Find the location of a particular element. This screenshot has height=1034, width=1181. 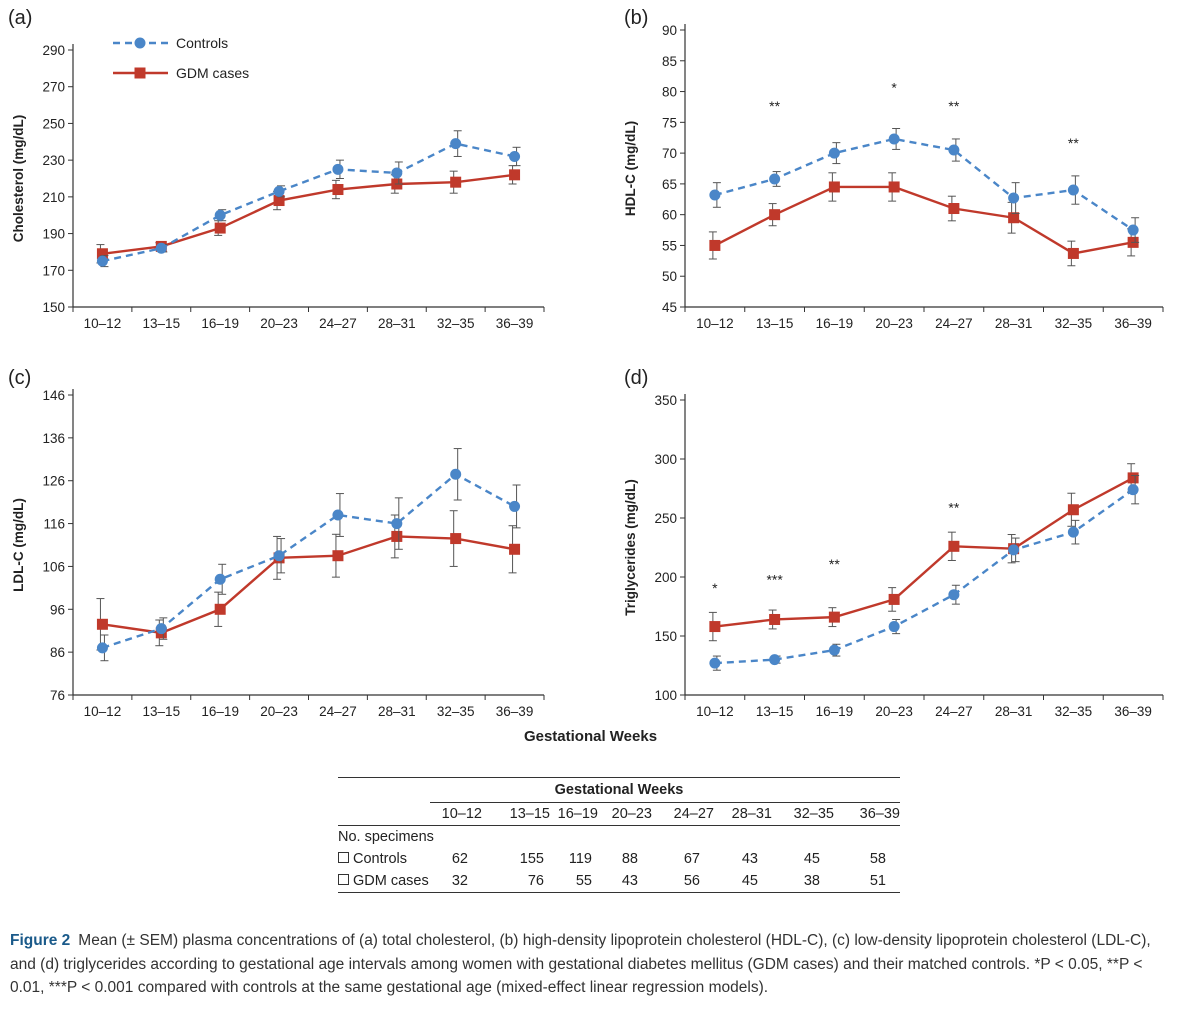

y-axis-label: HDL-C (mg/dL) is located at coordinates (630, 168).